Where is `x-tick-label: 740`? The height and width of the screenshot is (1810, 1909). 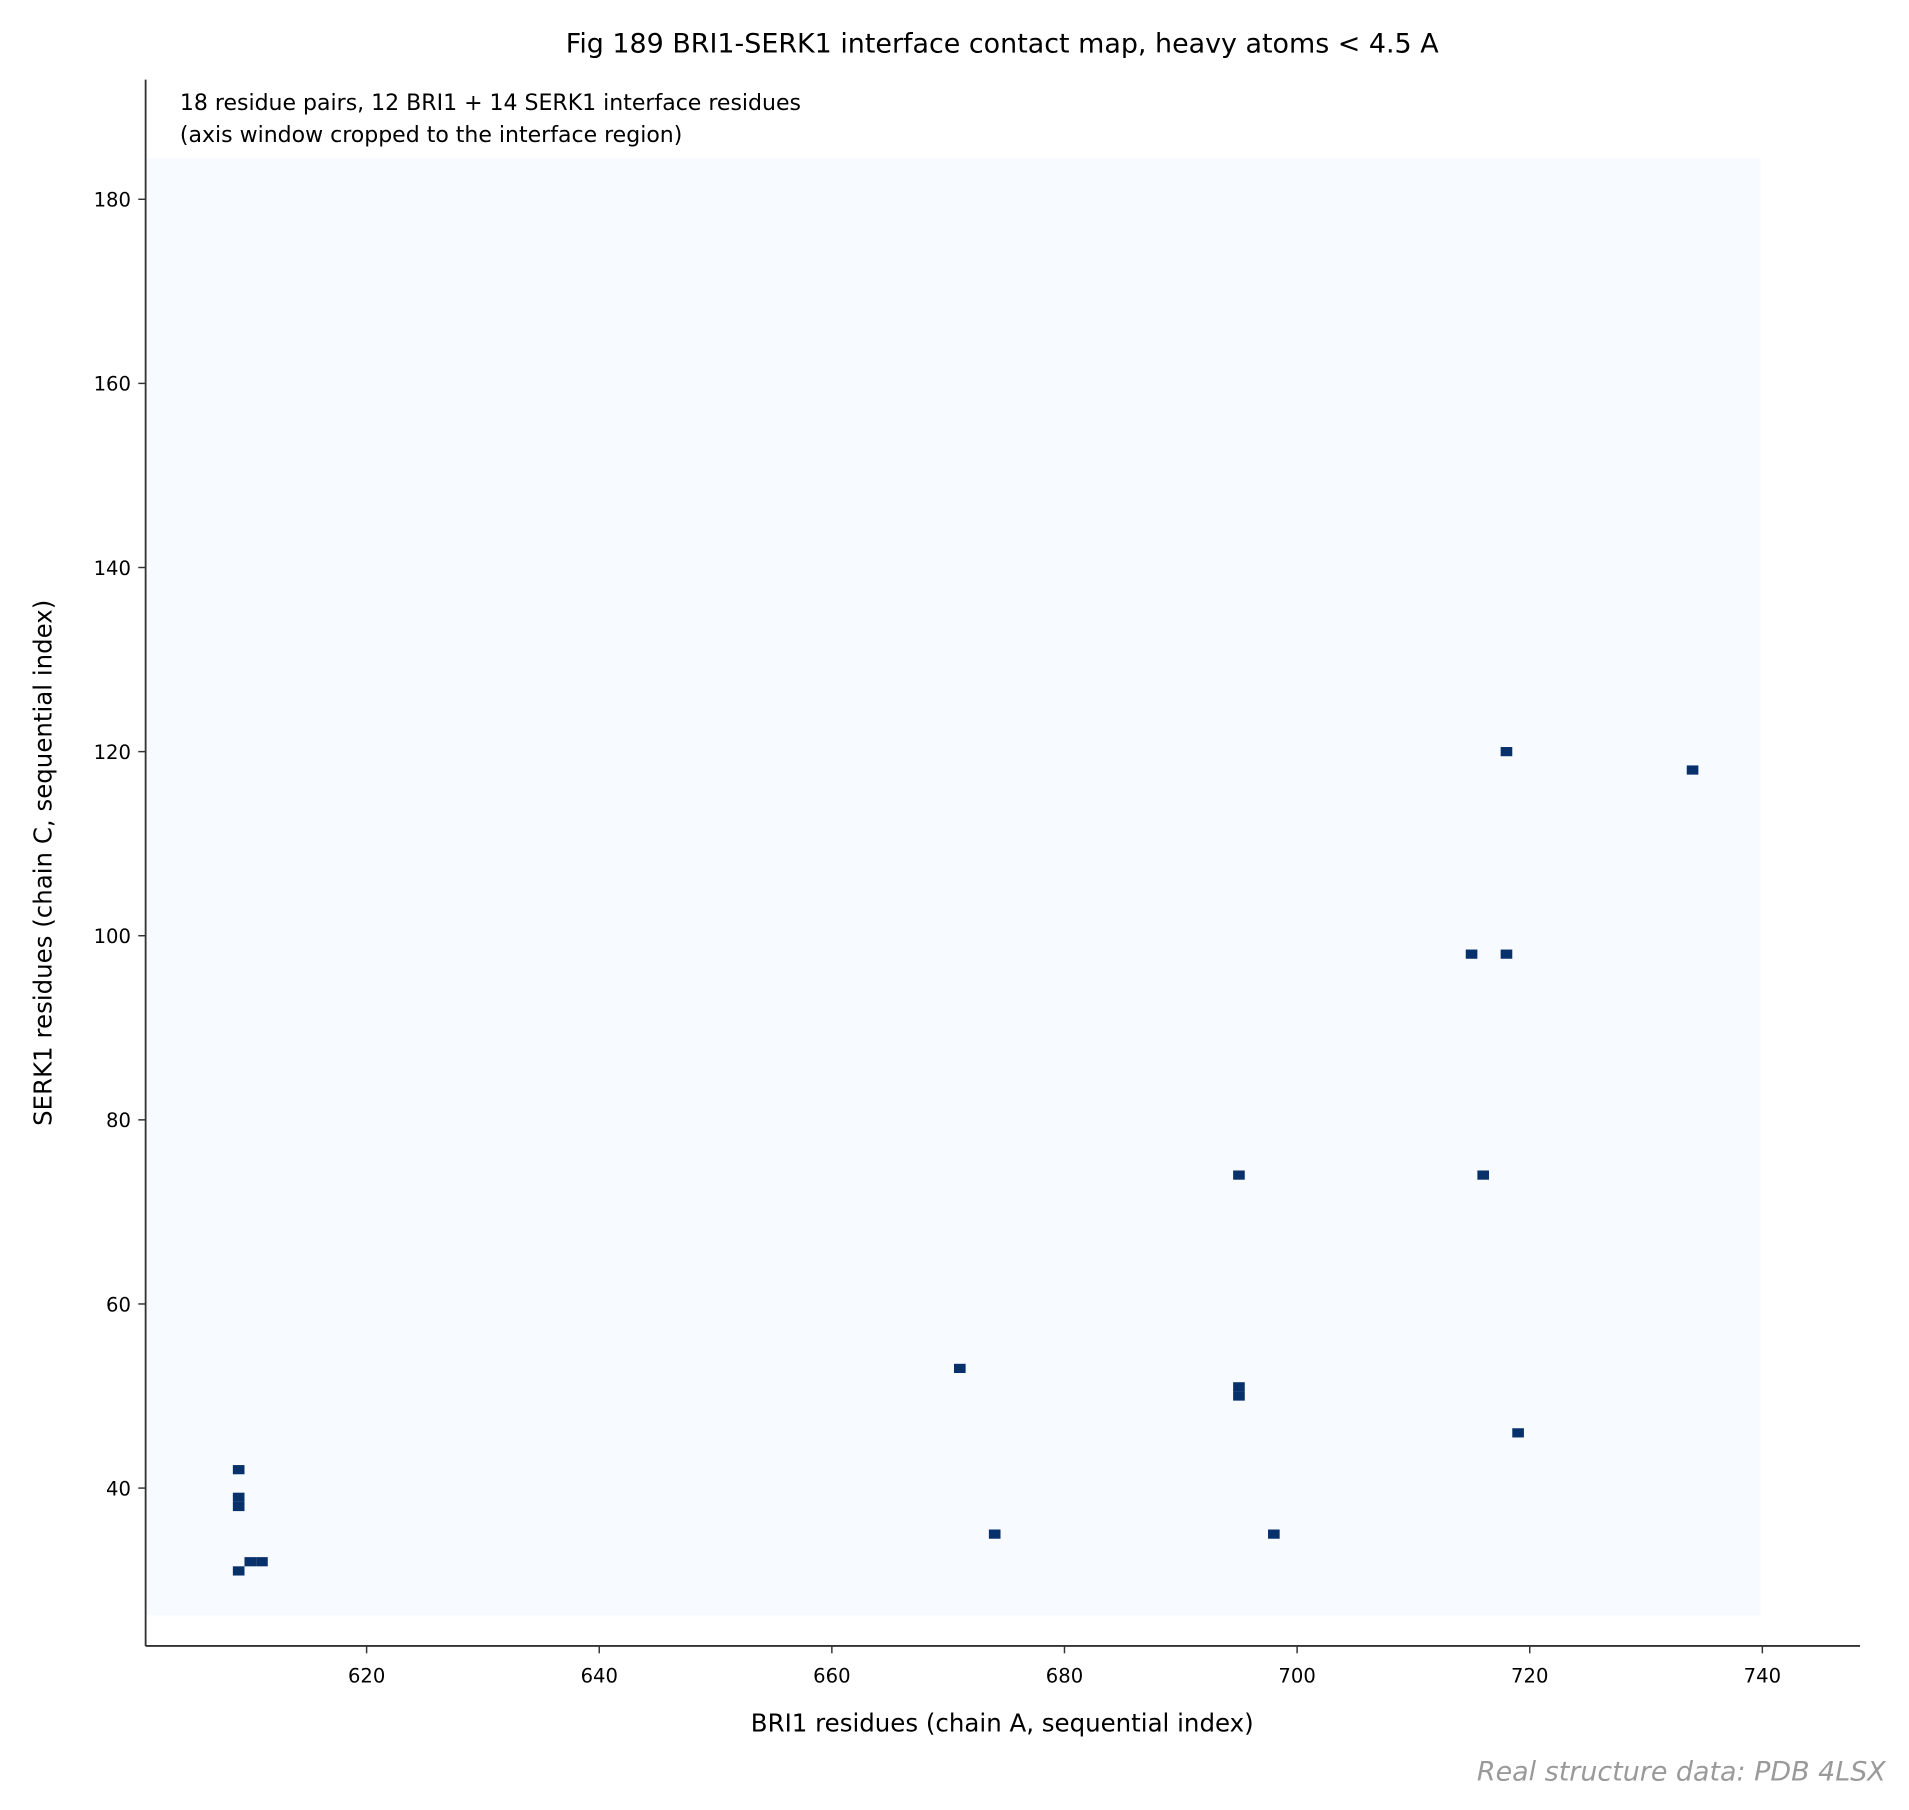 x-tick-label: 740 is located at coordinates (1762, 1676).